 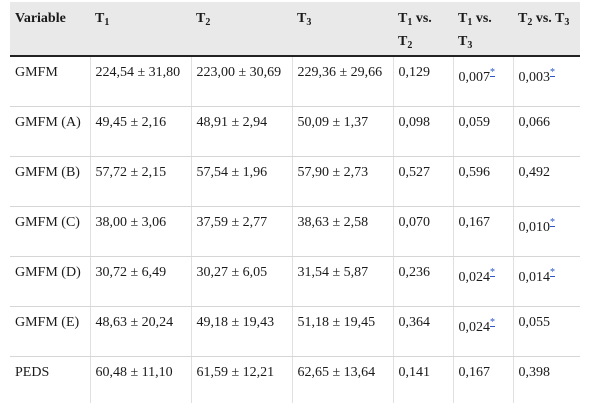 What do you see at coordinates (483, 81) in the screenshot?
I see `table-cell: 0,007*` at bounding box center [483, 81].